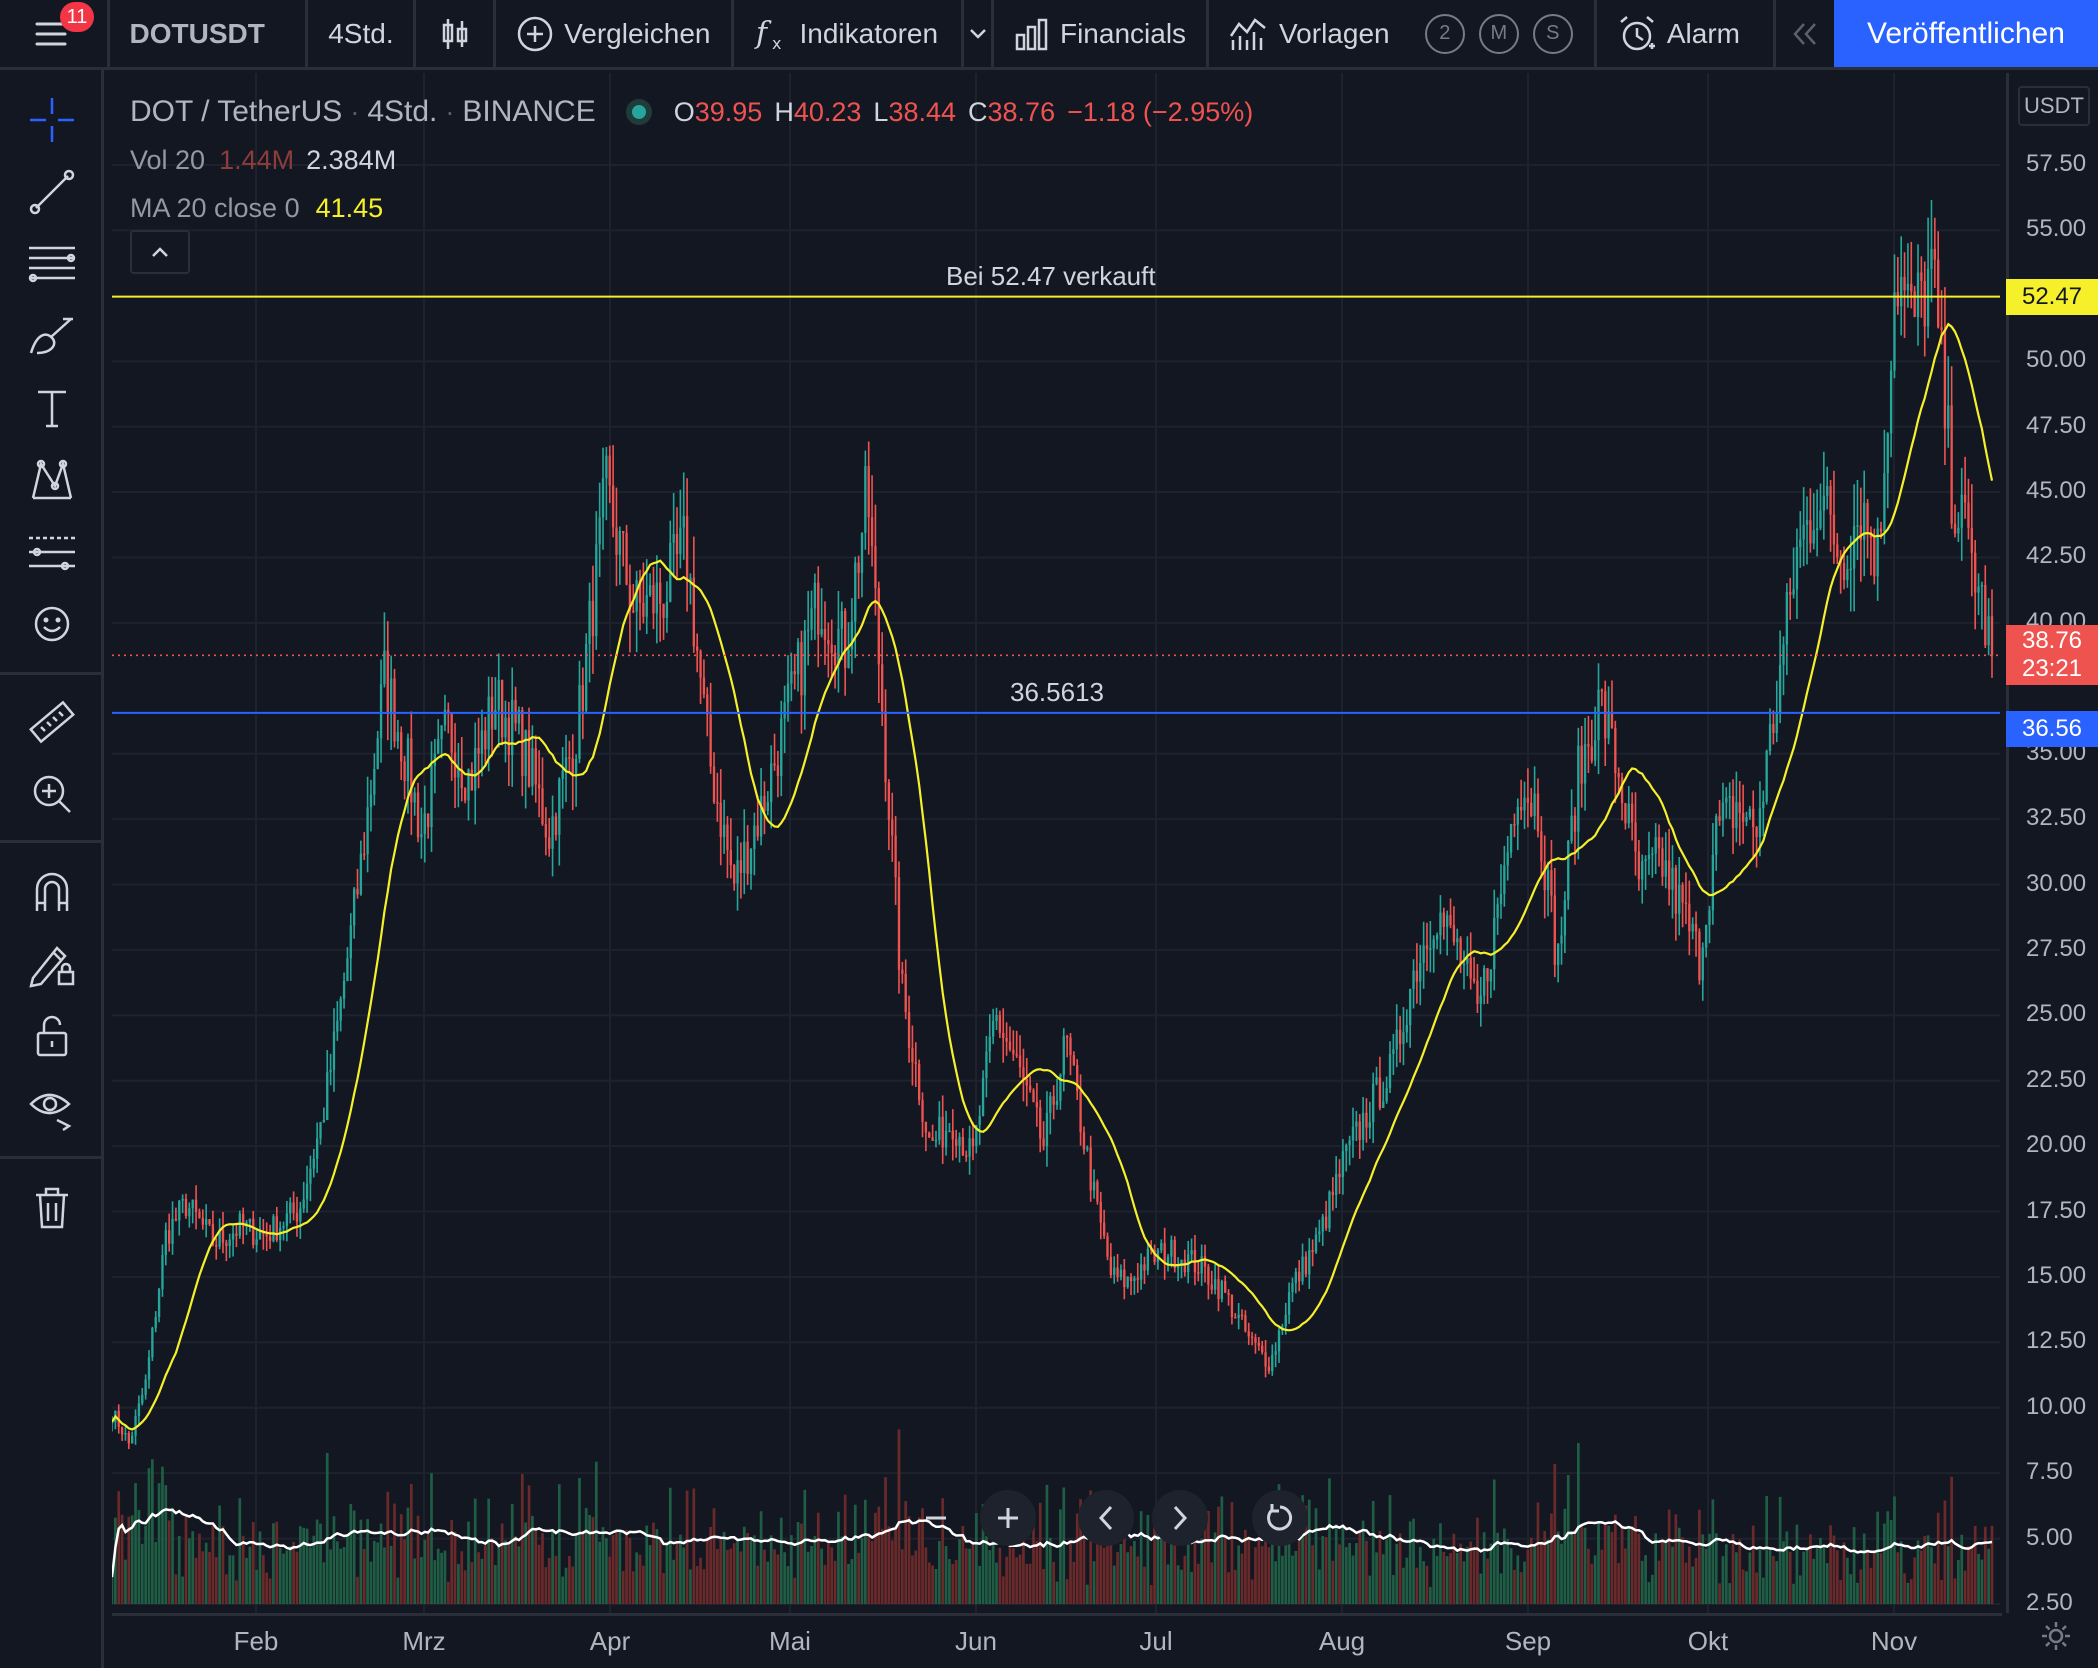 The width and height of the screenshot is (2098, 1668). Describe the element at coordinates (1280, 1518) in the screenshot. I see `reset-chart-button` at that location.